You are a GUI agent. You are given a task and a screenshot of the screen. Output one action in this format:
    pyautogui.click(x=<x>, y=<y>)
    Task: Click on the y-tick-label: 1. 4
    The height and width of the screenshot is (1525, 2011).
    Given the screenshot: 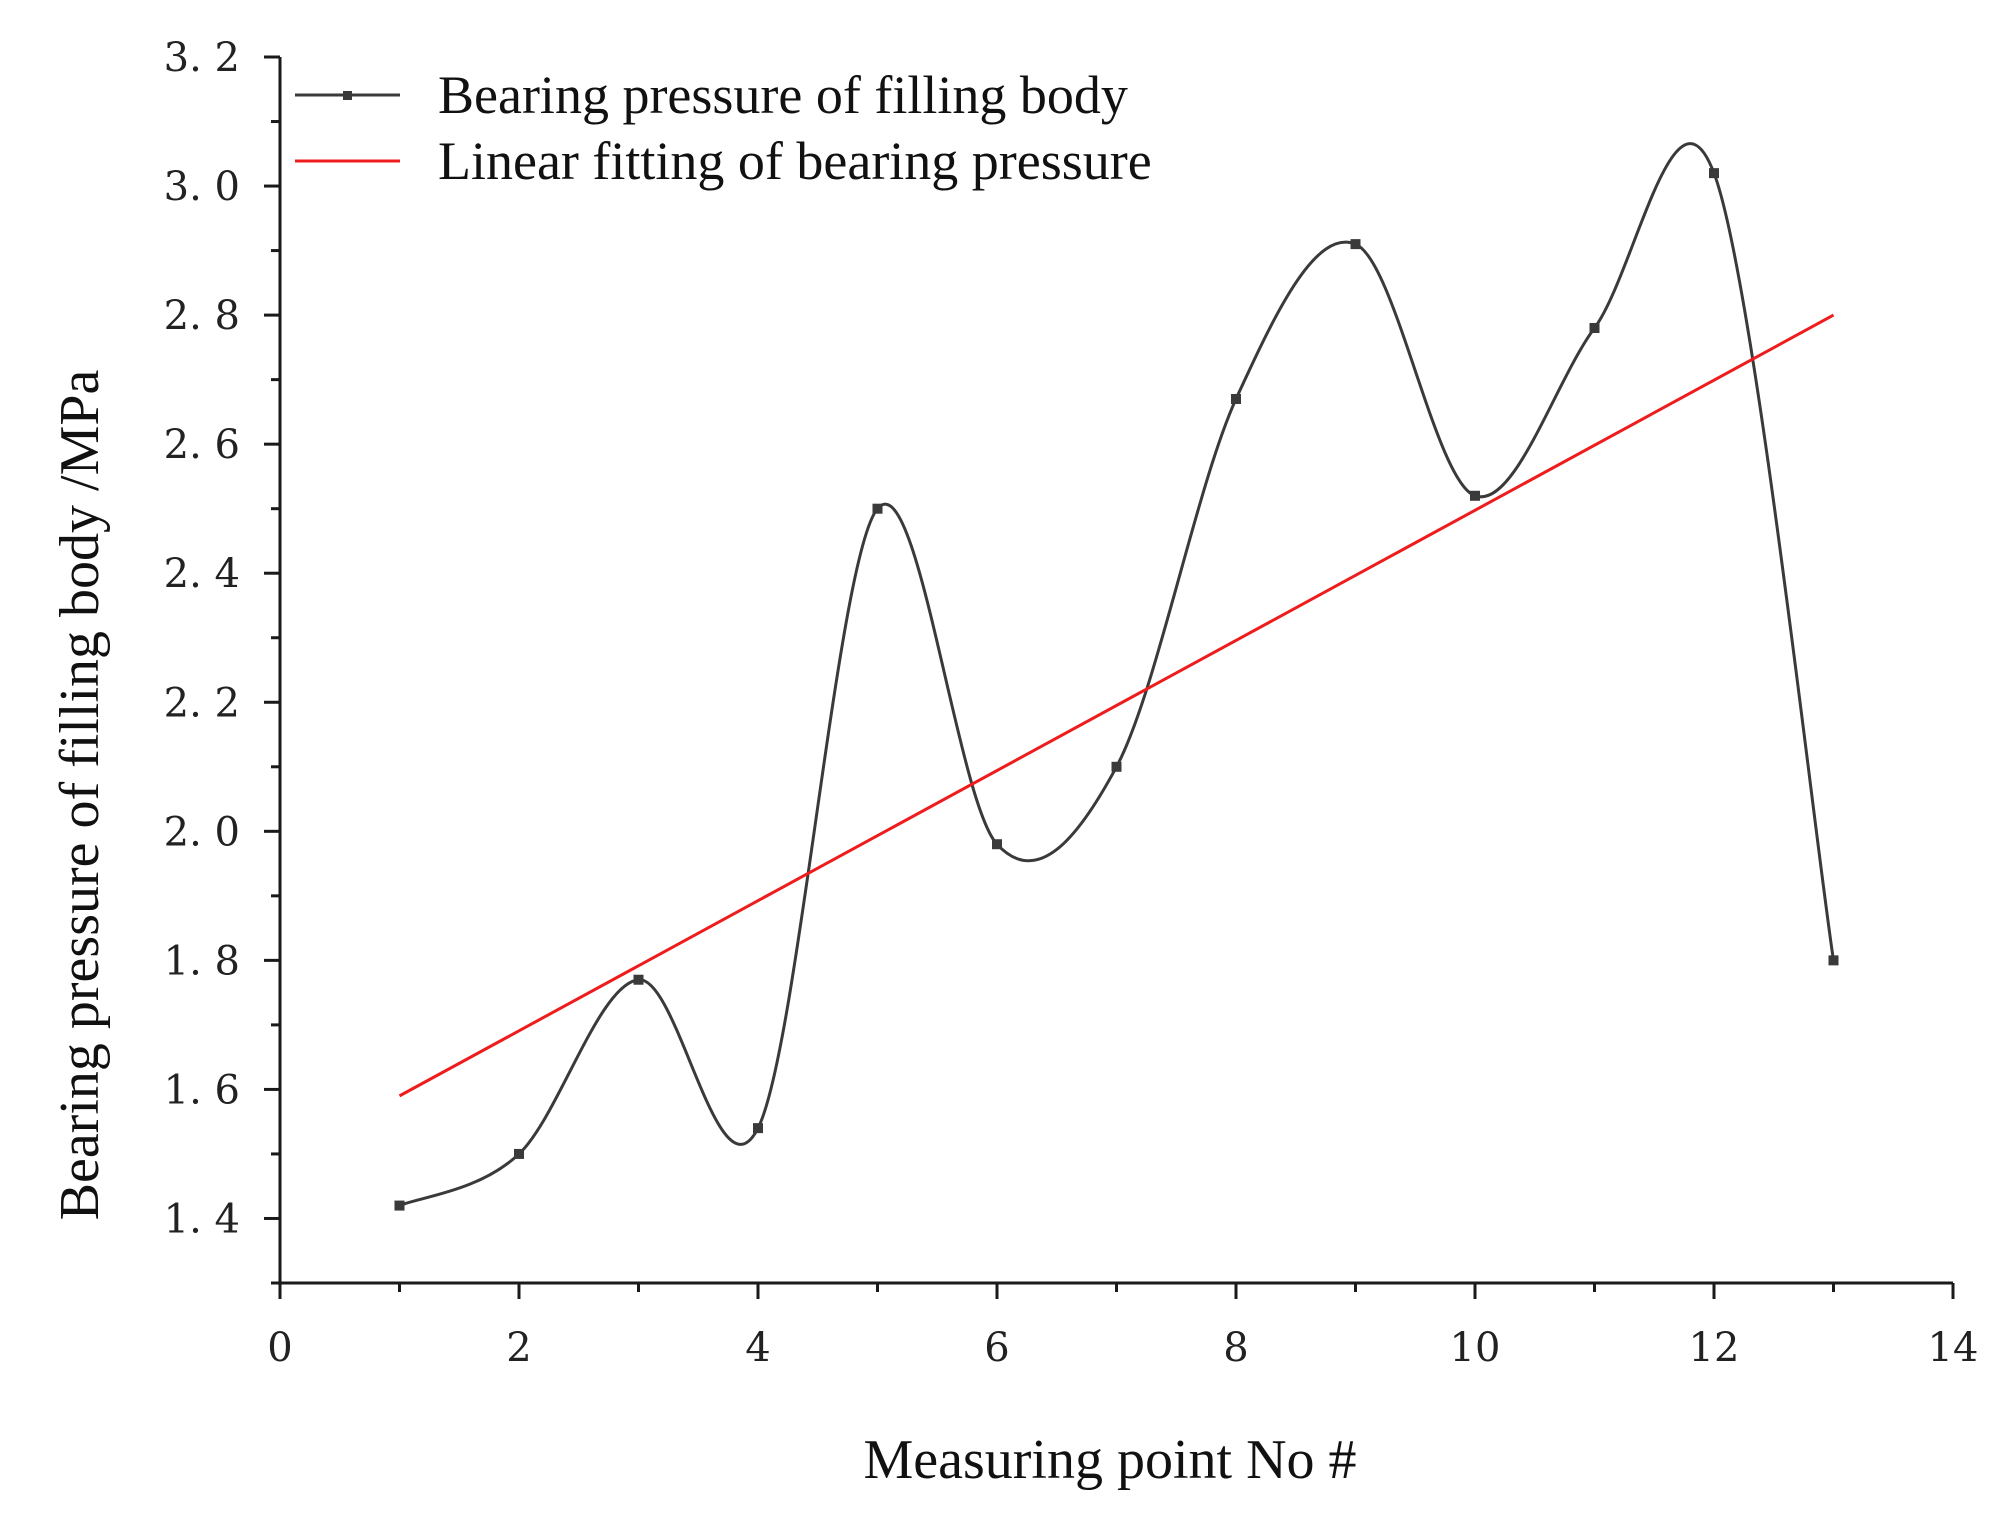 What is the action you would take?
    pyautogui.click(x=202, y=1219)
    